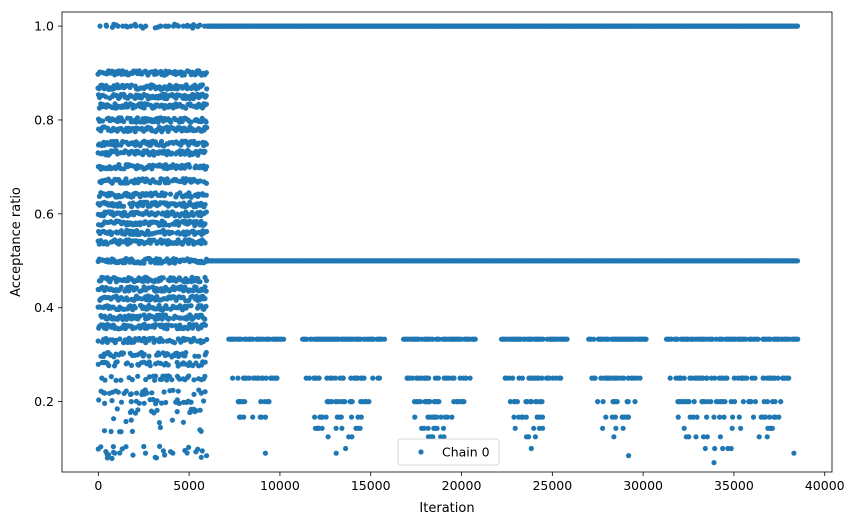  What do you see at coordinates (643, 485) in the screenshot?
I see `x-tick-label: 30000` at bounding box center [643, 485].